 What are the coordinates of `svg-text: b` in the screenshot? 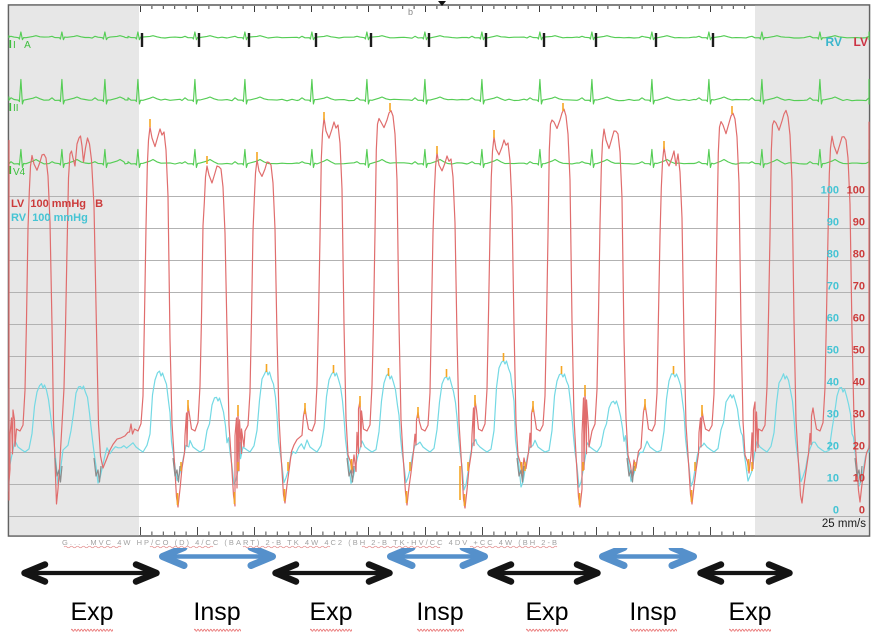 It's located at (410, 12).